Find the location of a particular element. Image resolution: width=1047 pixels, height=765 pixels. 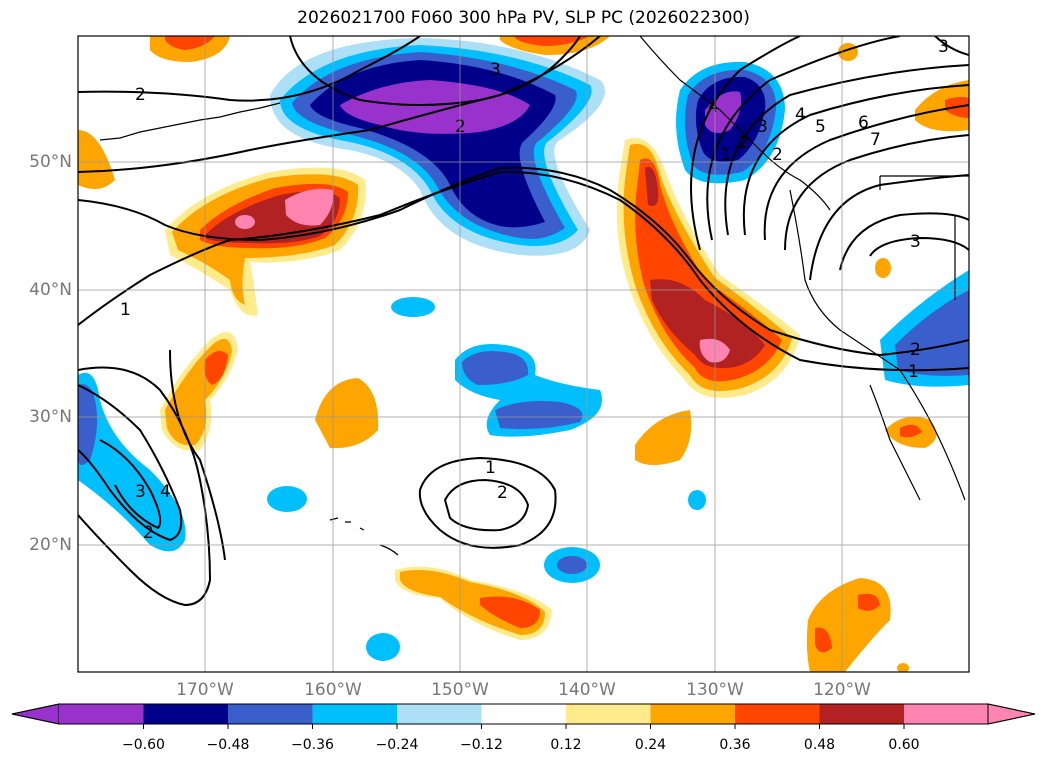

colorbar-tick-label: −0.24 is located at coordinates (397, 745).